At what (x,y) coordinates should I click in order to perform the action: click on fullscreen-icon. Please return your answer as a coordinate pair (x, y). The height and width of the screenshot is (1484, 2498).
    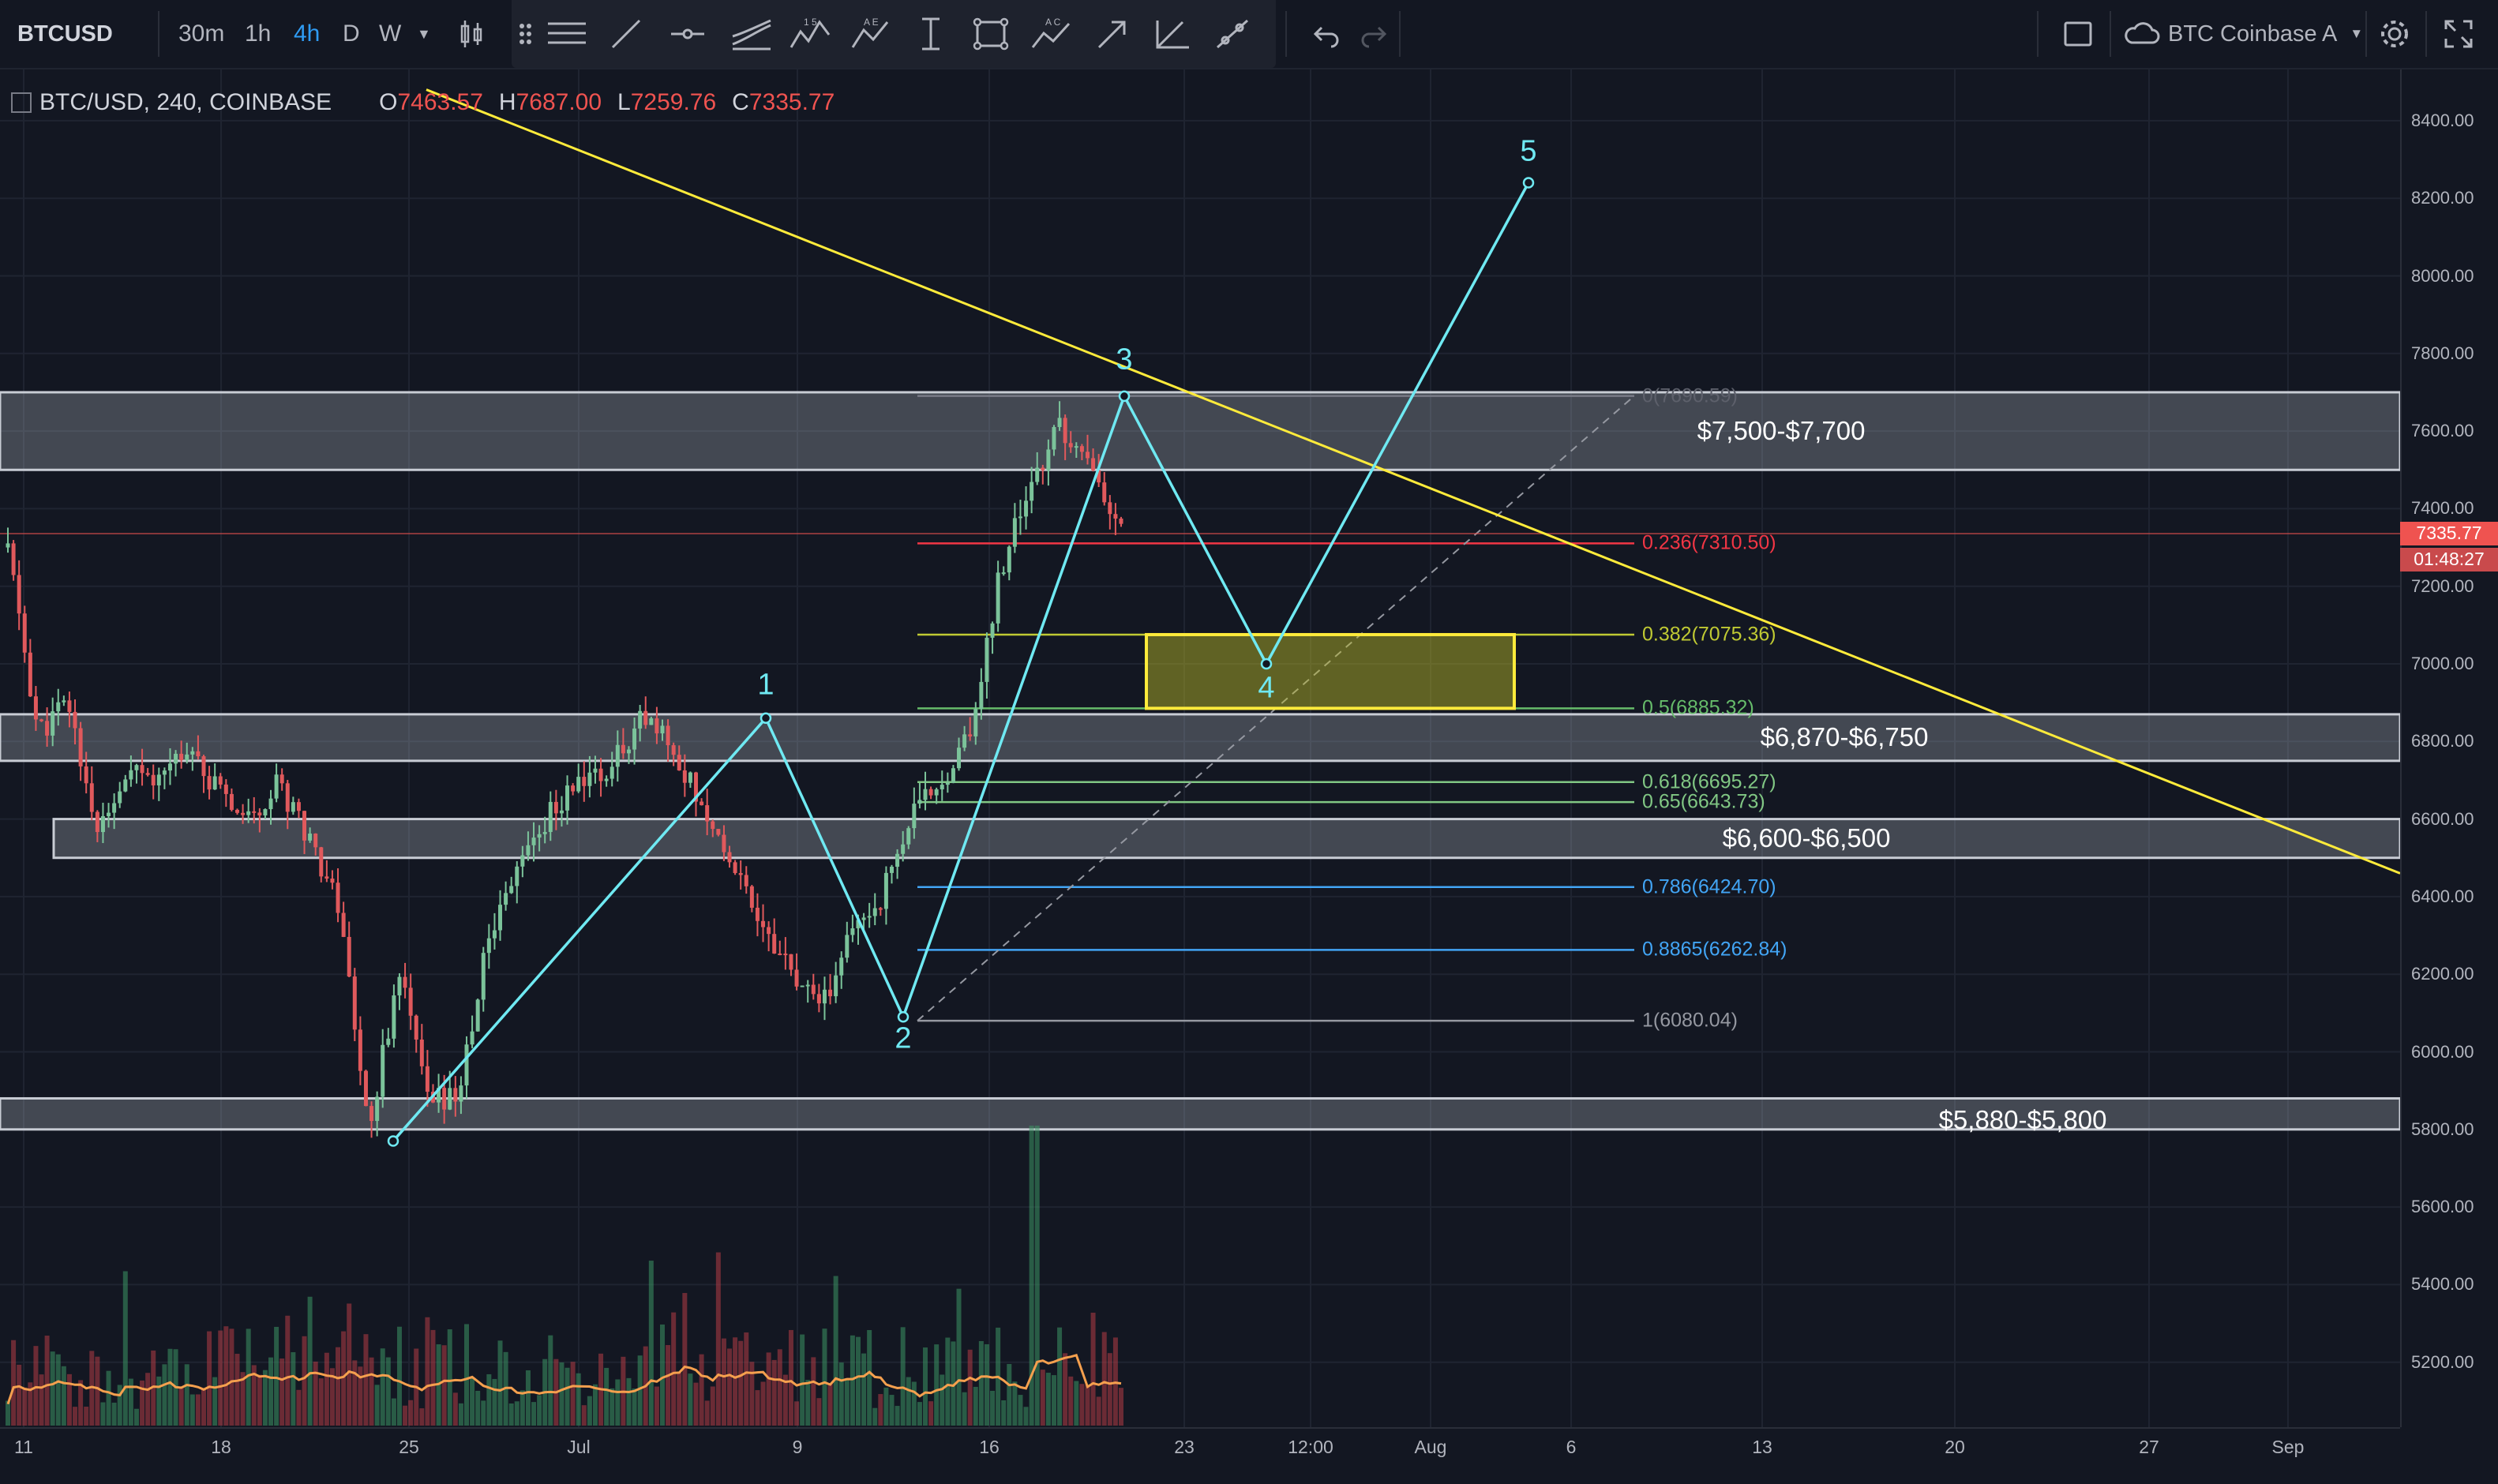
    Looking at the image, I should click on (2458, 34).